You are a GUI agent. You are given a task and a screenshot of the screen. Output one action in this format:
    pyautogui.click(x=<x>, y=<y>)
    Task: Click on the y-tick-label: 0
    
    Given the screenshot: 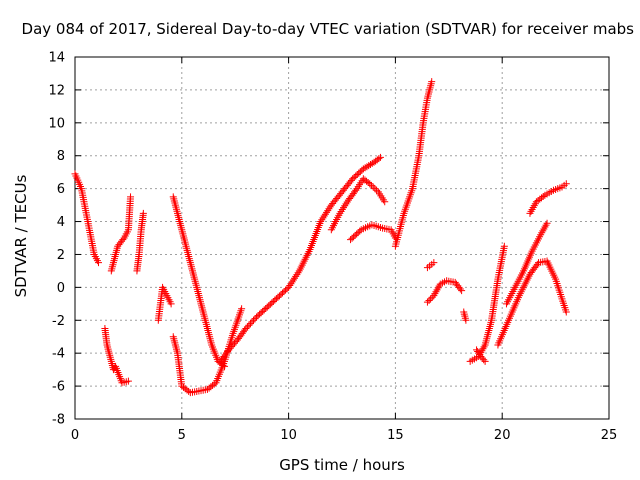 What is the action you would take?
    pyautogui.click(x=61, y=288)
    